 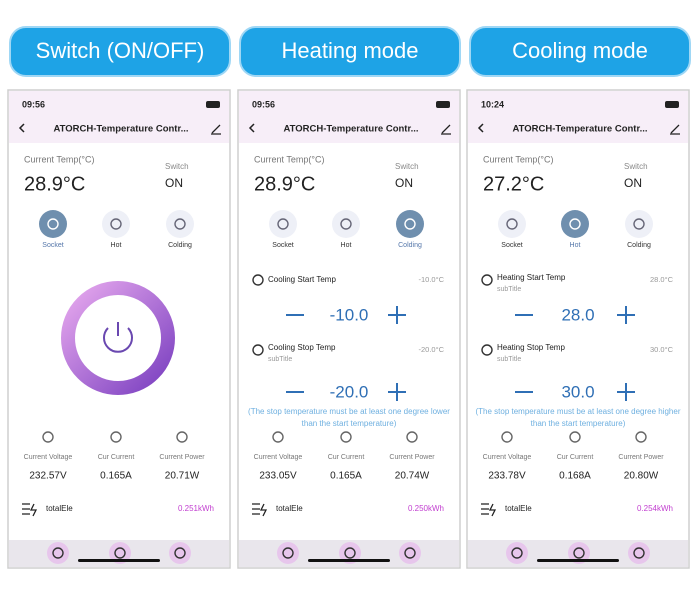 What do you see at coordinates (531, 347) in the screenshot?
I see `setting-title: Heating Stop Temp` at bounding box center [531, 347].